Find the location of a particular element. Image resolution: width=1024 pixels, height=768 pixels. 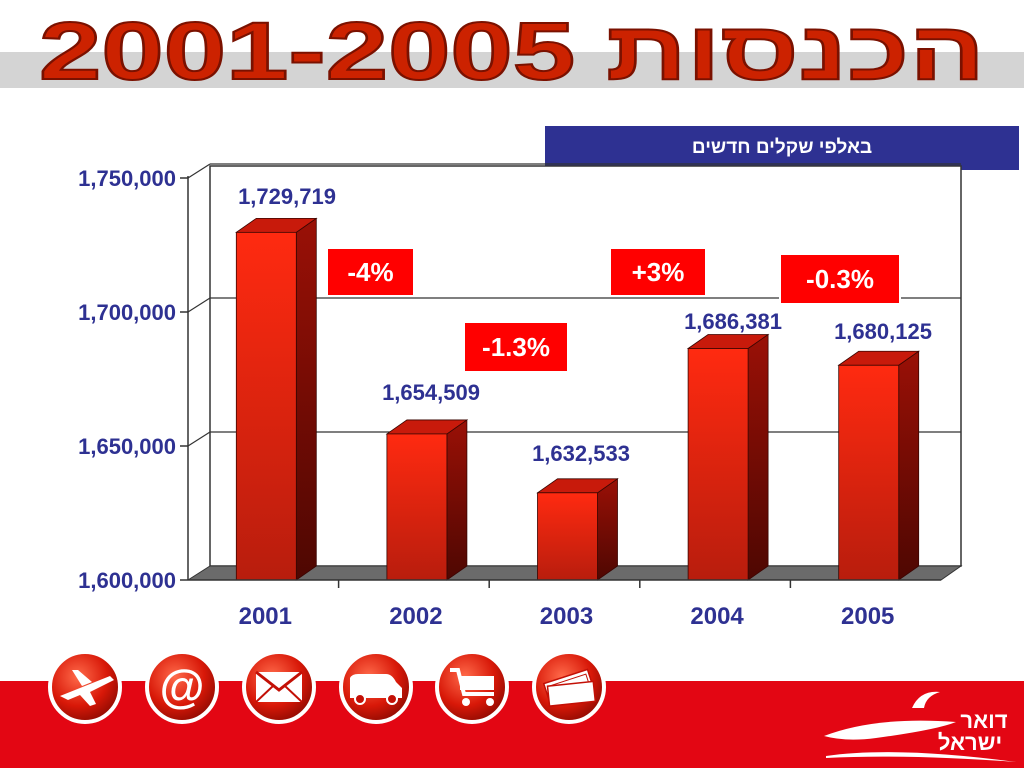

change-badge: -0.3% is located at coordinates (840, 279).